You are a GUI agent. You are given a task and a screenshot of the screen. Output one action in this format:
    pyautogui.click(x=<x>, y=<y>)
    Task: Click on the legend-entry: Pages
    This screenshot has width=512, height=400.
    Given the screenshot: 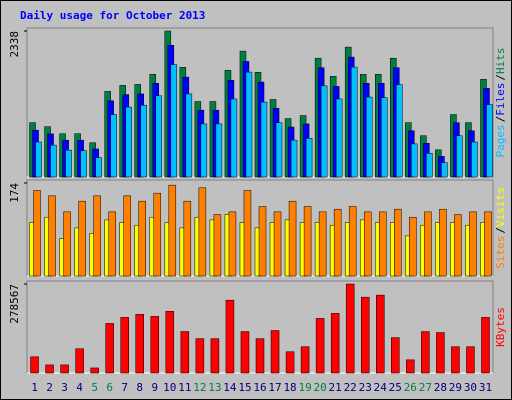 What is the action you would take?
    pyautogui.click(x=500, y=140)
    